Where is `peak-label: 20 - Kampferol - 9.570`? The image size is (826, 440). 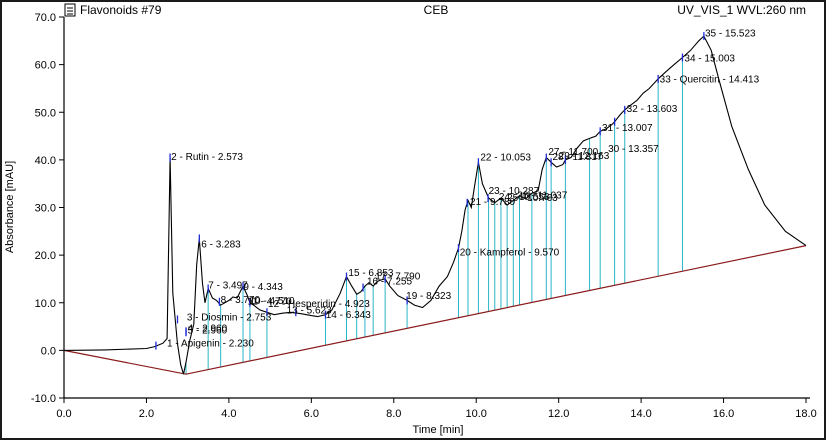
peak-label: 20 - Kampferol - 9.570 is located at coordinates (510, 253).